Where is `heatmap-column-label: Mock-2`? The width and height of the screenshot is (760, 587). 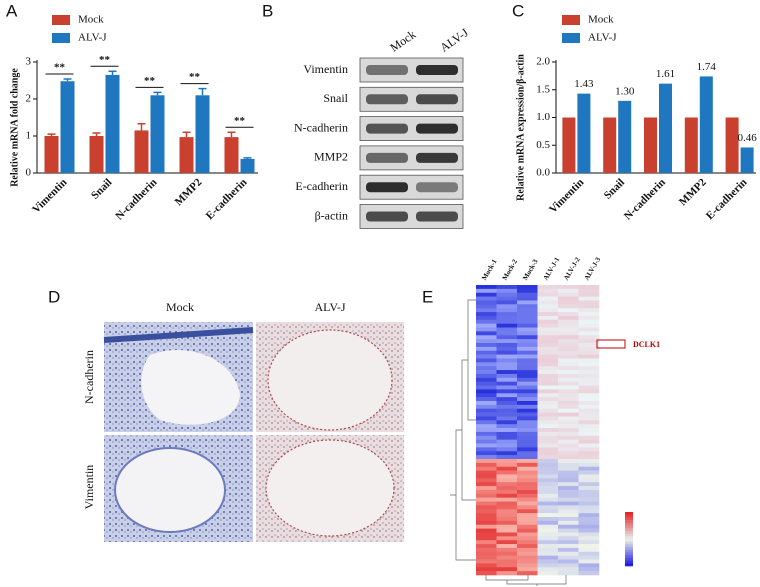 heatmap-column-label: Mock-2 is located at coordinates (510, 270).